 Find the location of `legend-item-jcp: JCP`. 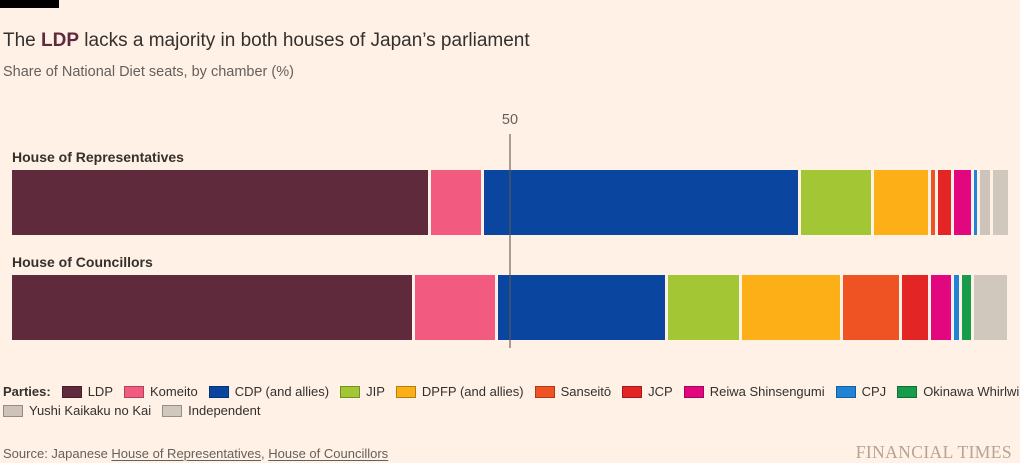

legend-item-jcp: JCP is located at coordinates (647, 391).